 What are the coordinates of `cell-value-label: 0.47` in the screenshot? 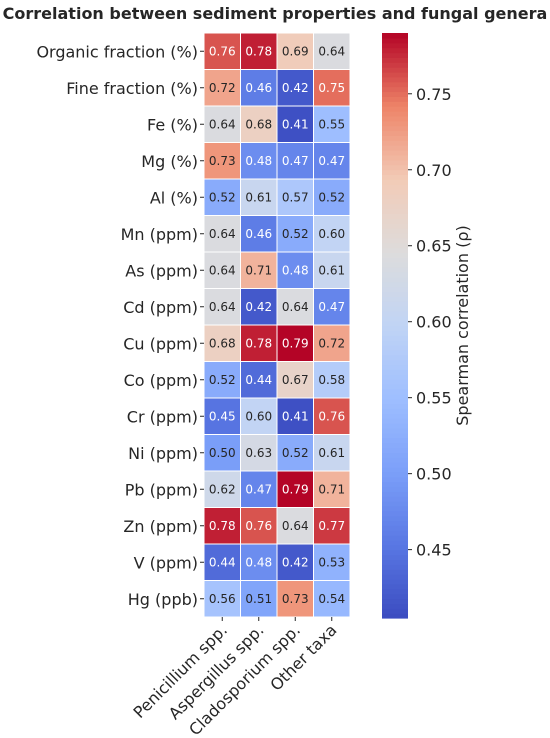 It's located at (258, 489).